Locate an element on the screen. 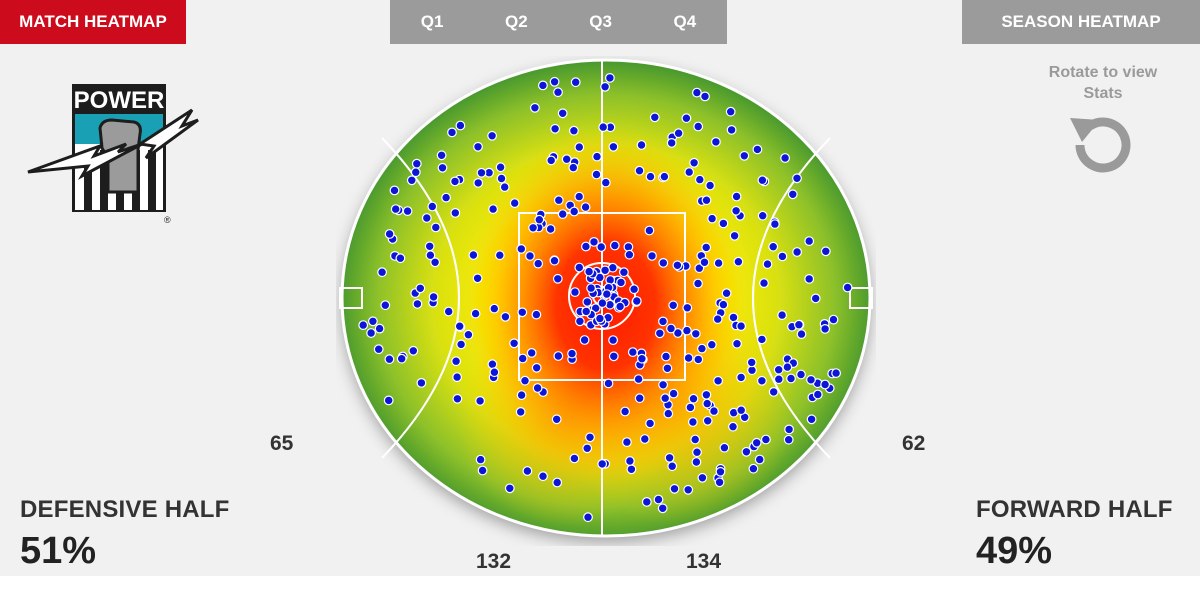 Image resolution: width=1200 pixels, height=594 pixels. season-heatmap-button: SEASON HEATMAP is located at coordinates (1081, 22).